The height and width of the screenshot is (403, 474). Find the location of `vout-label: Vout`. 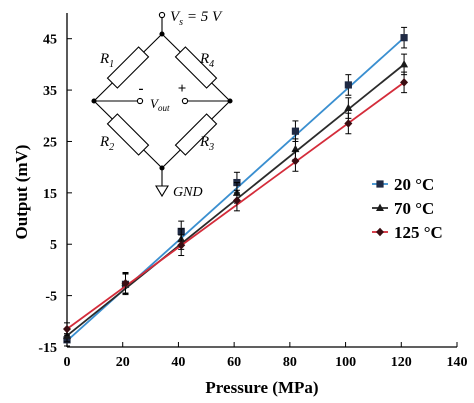

vout-label: Vout is located at coordinates (160, 104).